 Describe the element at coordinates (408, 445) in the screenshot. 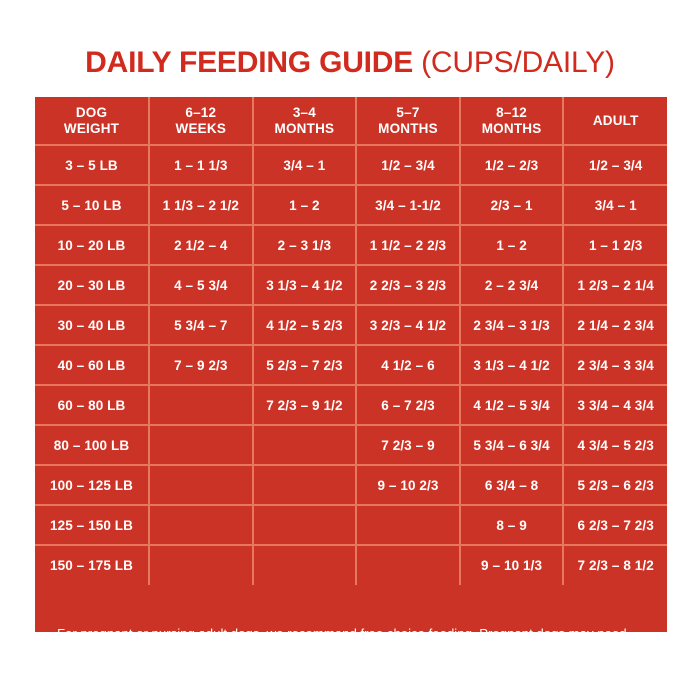

I see `cell-5-7-months: 7 2/3 – 9` at that location.